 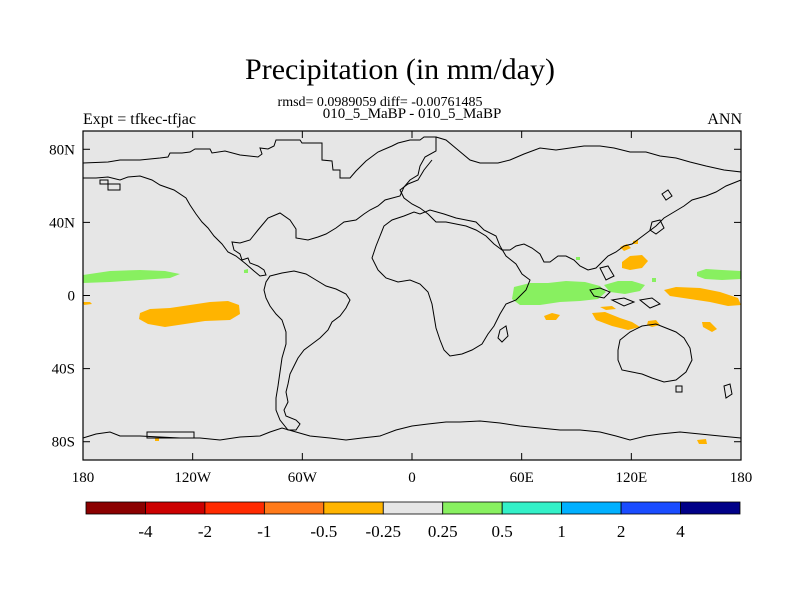 I want to click on x-tick-label: 0, so click(x=412, y=478).